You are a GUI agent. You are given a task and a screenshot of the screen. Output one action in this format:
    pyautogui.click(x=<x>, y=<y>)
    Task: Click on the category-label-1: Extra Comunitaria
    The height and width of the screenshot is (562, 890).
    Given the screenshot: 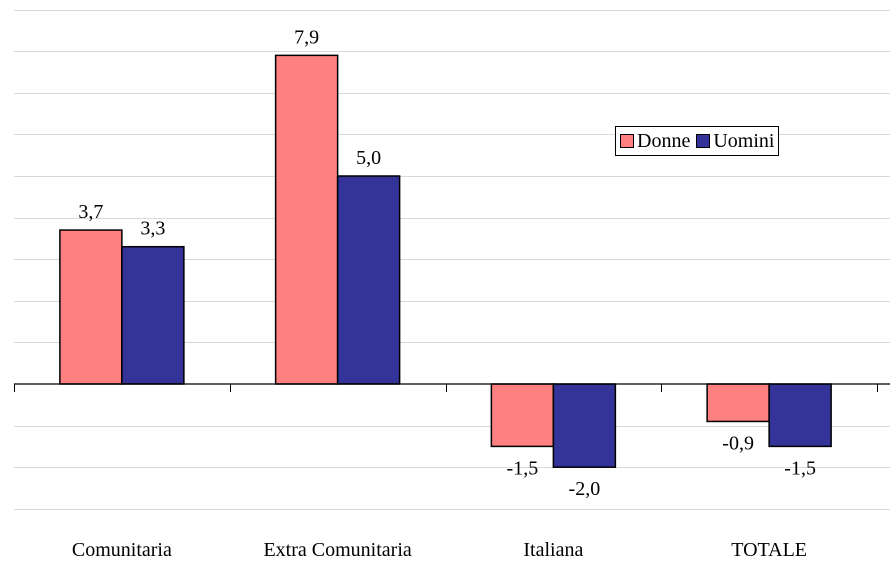 What is the action you would take?
    pyautogui.click(x=337, y=550)
    